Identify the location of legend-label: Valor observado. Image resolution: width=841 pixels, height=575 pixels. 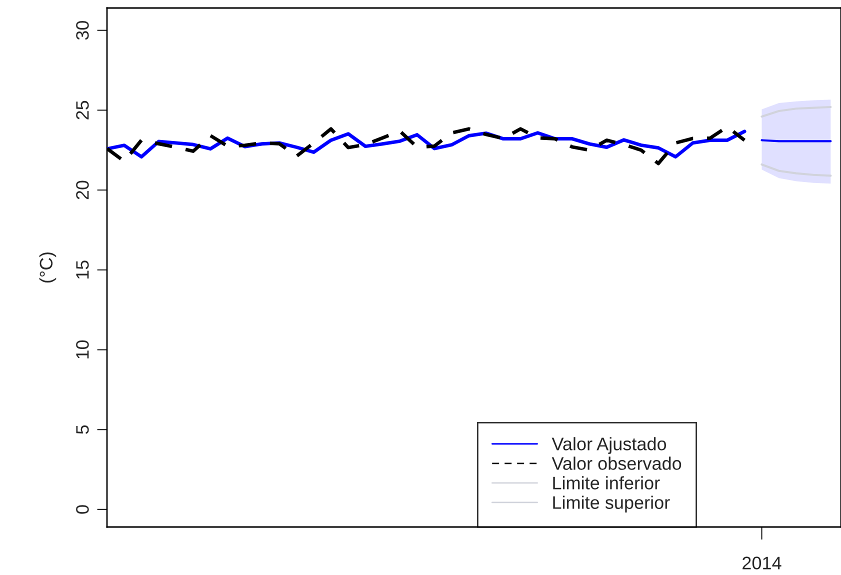
(617, 463).